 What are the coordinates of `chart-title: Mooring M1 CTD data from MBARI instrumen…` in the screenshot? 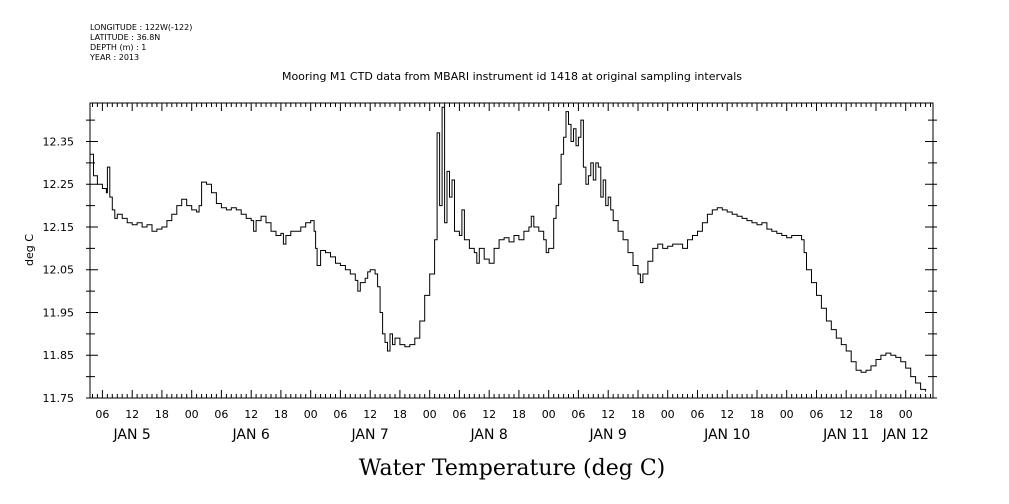 It's located at (512, 76).